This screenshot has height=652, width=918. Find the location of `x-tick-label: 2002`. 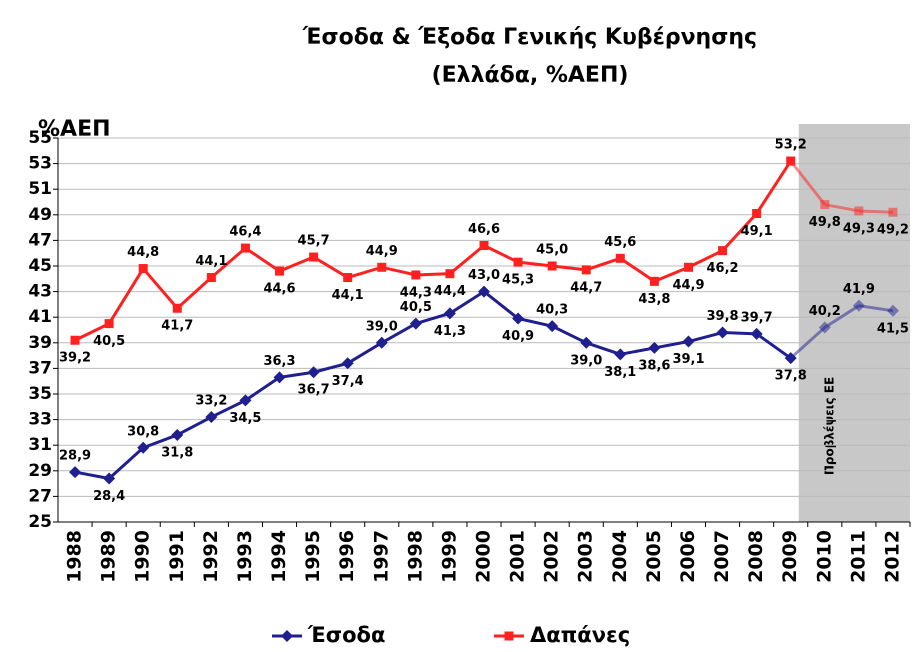

x-tick-label: 2002 is located at coordinates (552, 556).